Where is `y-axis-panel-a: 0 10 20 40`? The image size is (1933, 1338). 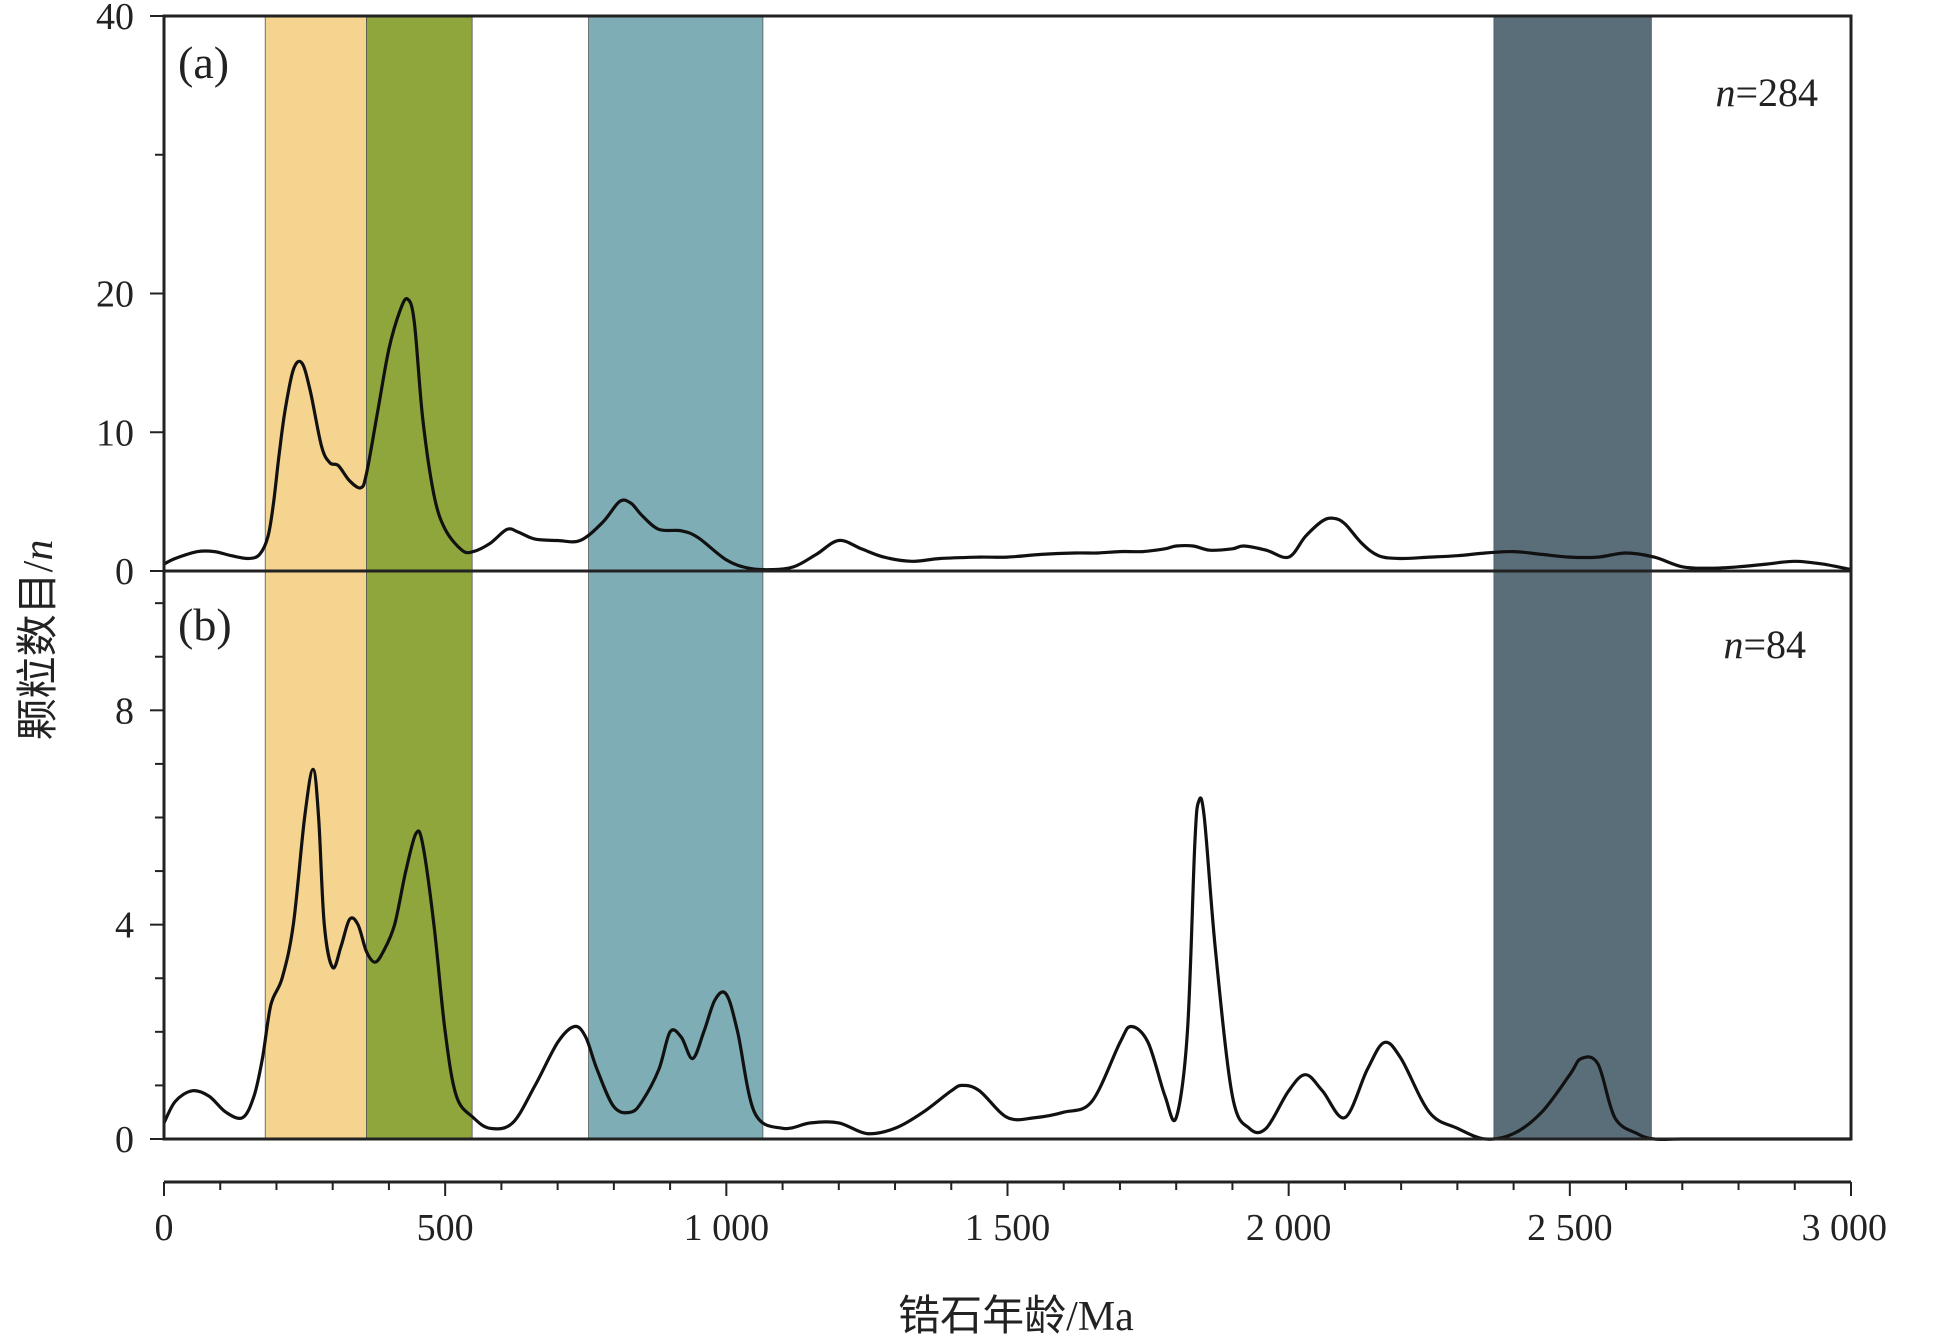
y-axis-panel-a: 0 10 20 40 is located at coordinates (130, 296).